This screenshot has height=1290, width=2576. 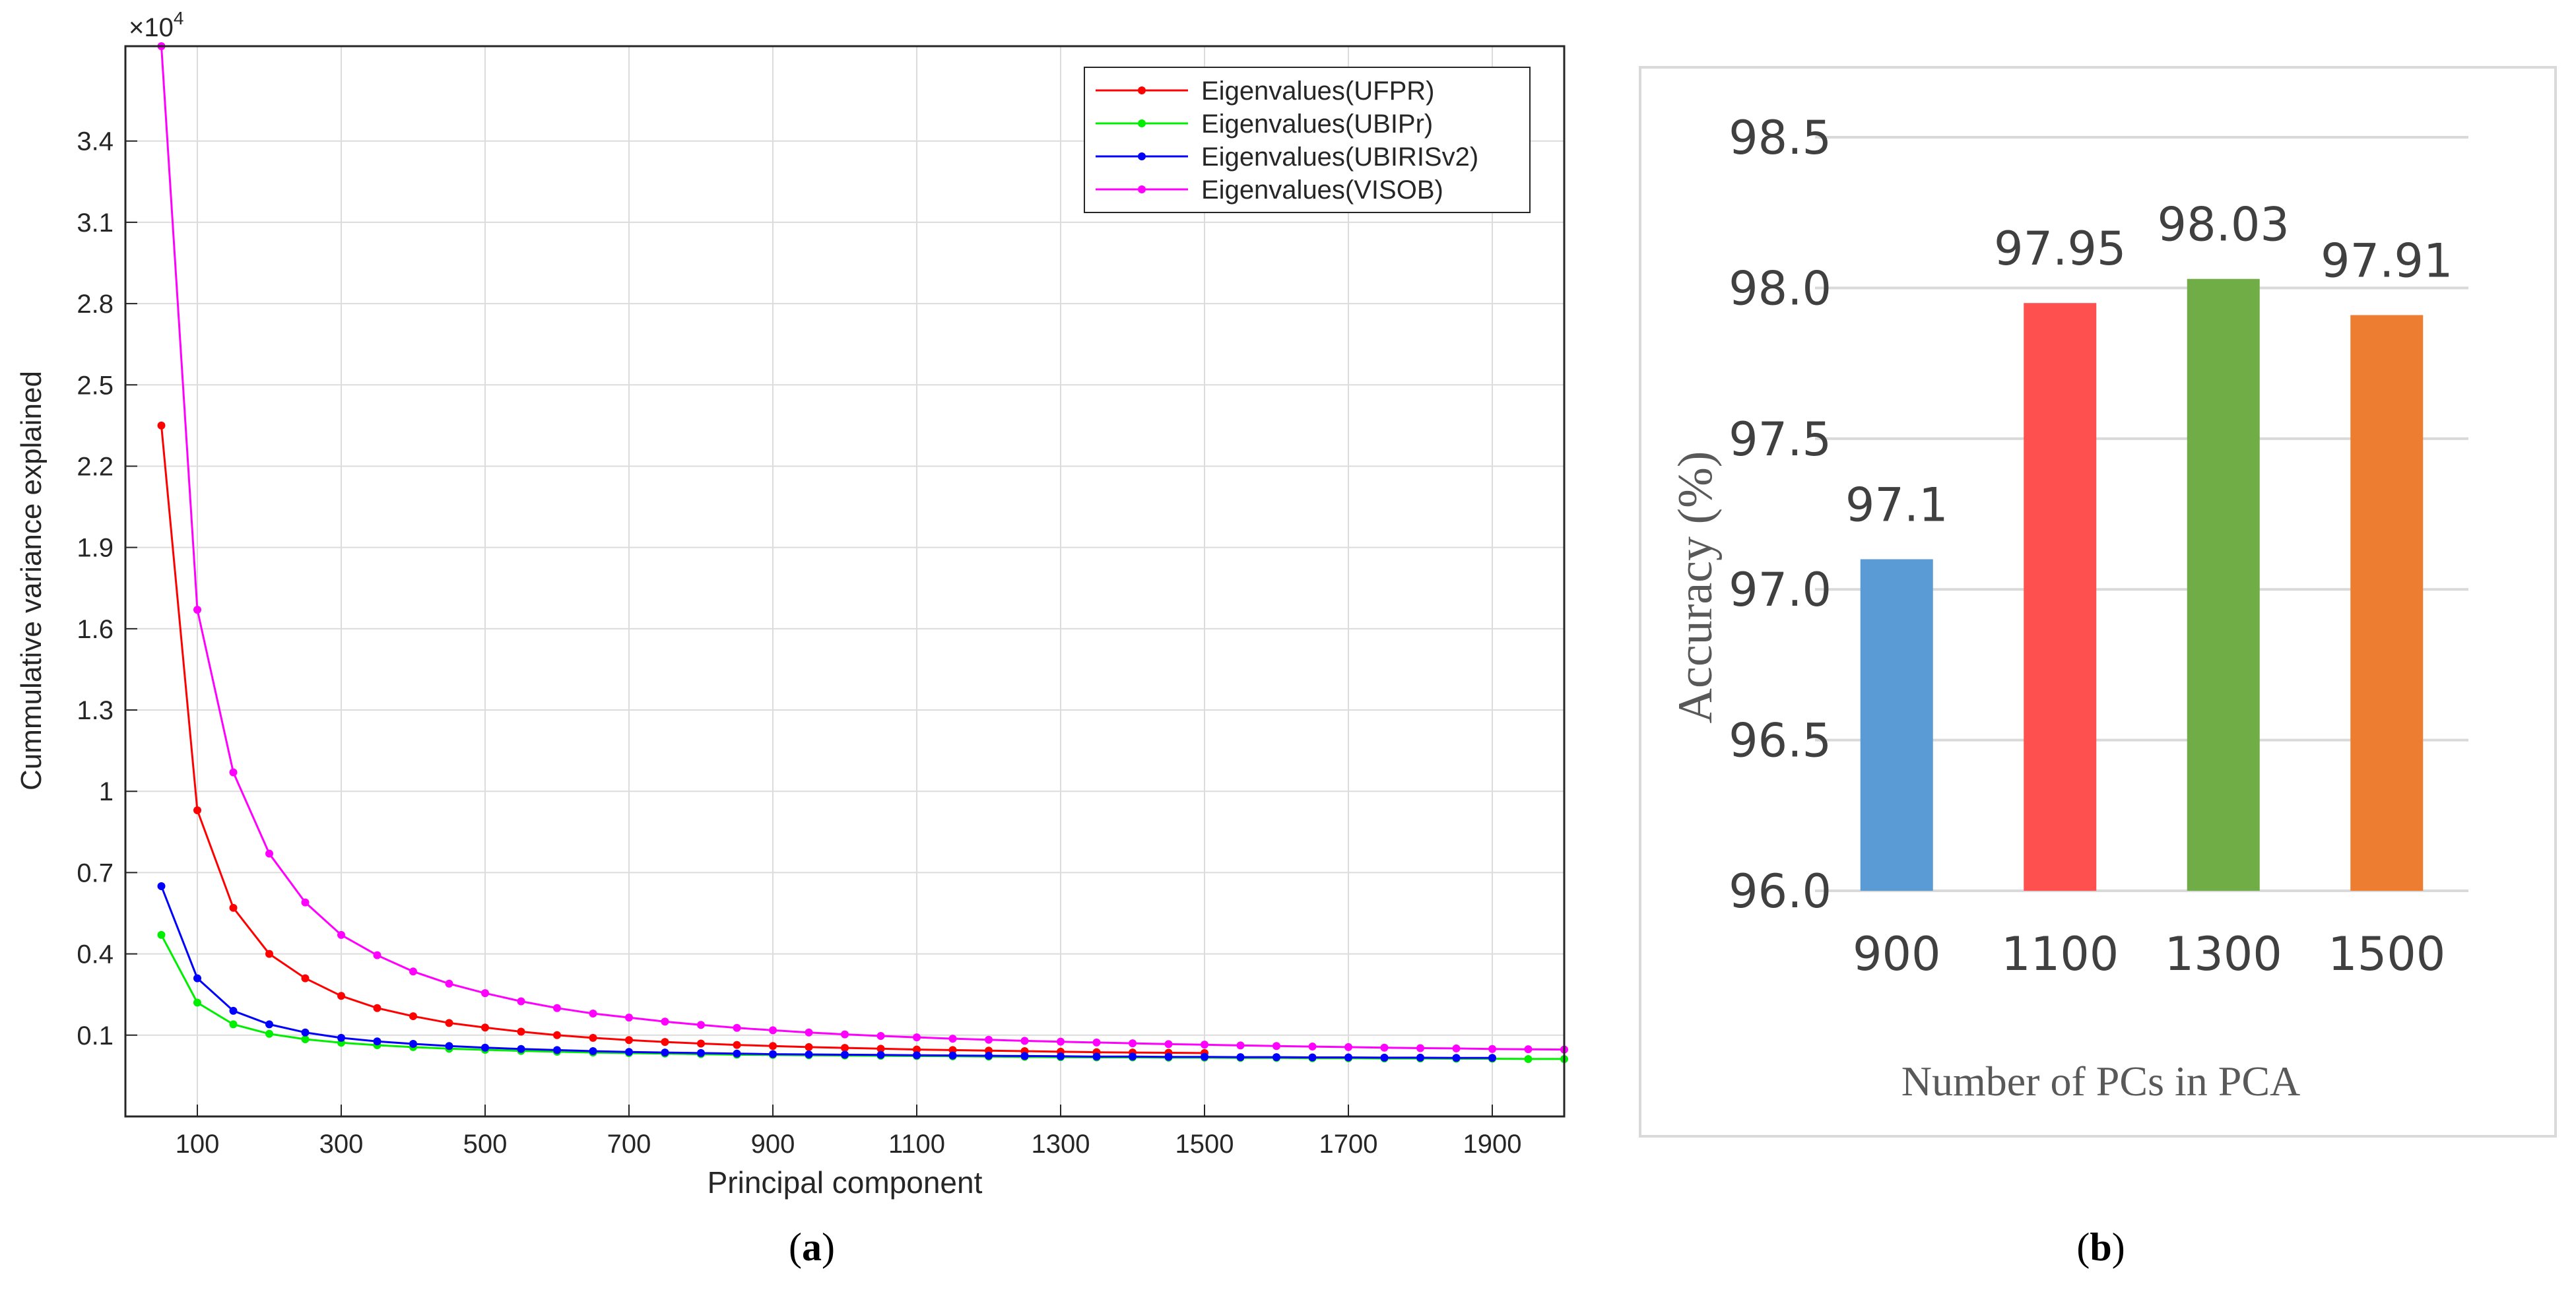 I want to click on y-tick-label: 98.0, so click(x=1780, y=288).